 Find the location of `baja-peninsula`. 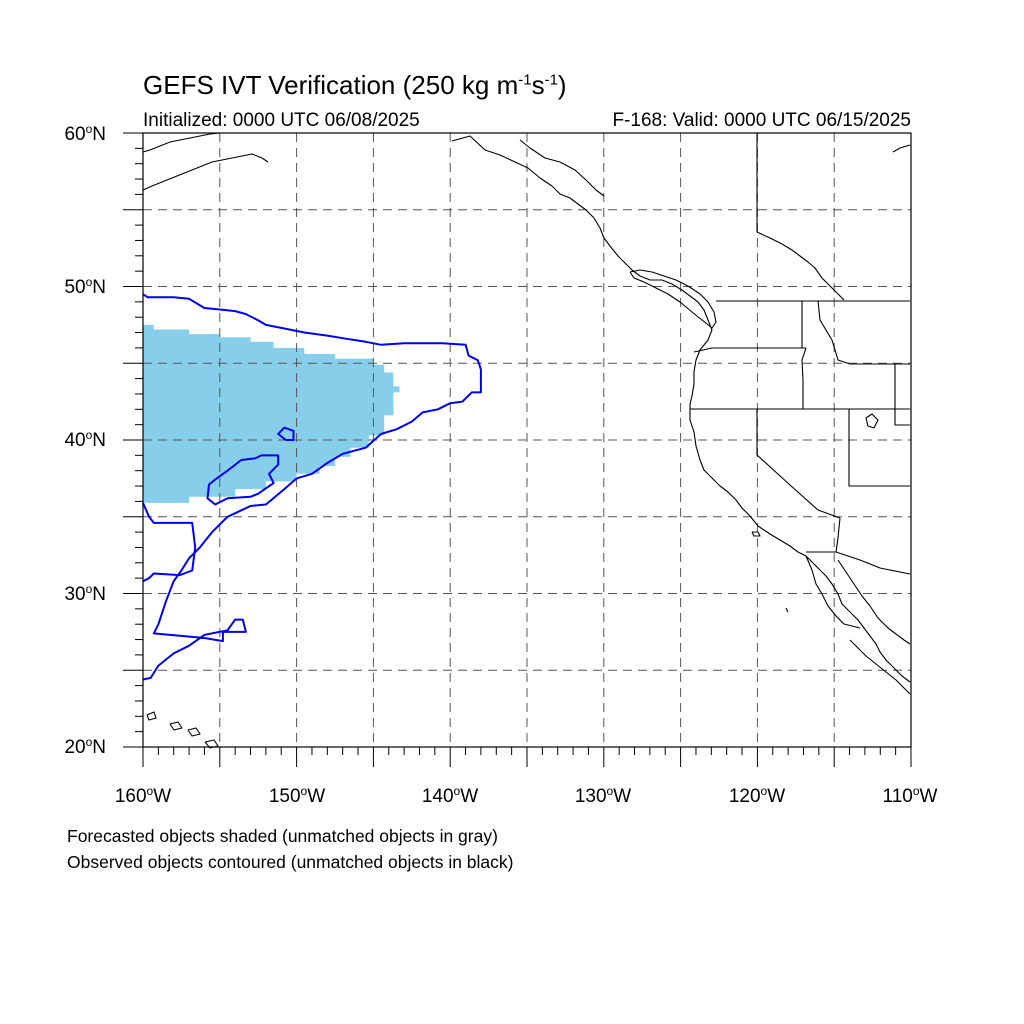

baja-peninsula is located at coordinates (833, 592).